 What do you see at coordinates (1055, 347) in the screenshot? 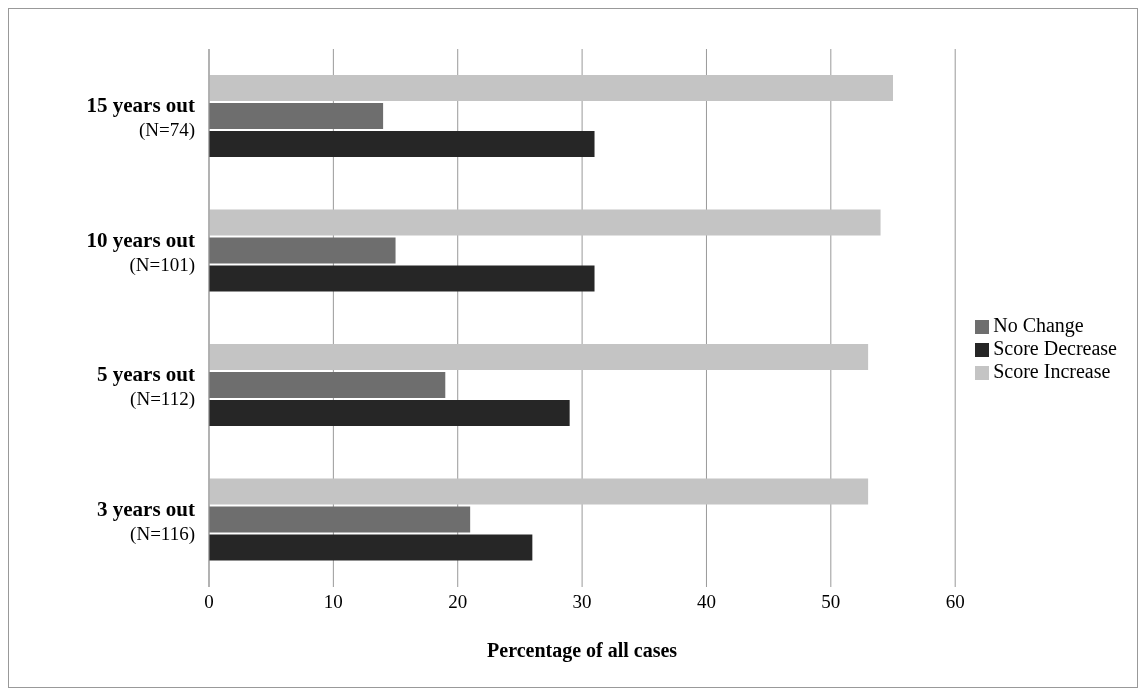
I see `legend-label: Score Decrease` at bounding box center [1055, 347].